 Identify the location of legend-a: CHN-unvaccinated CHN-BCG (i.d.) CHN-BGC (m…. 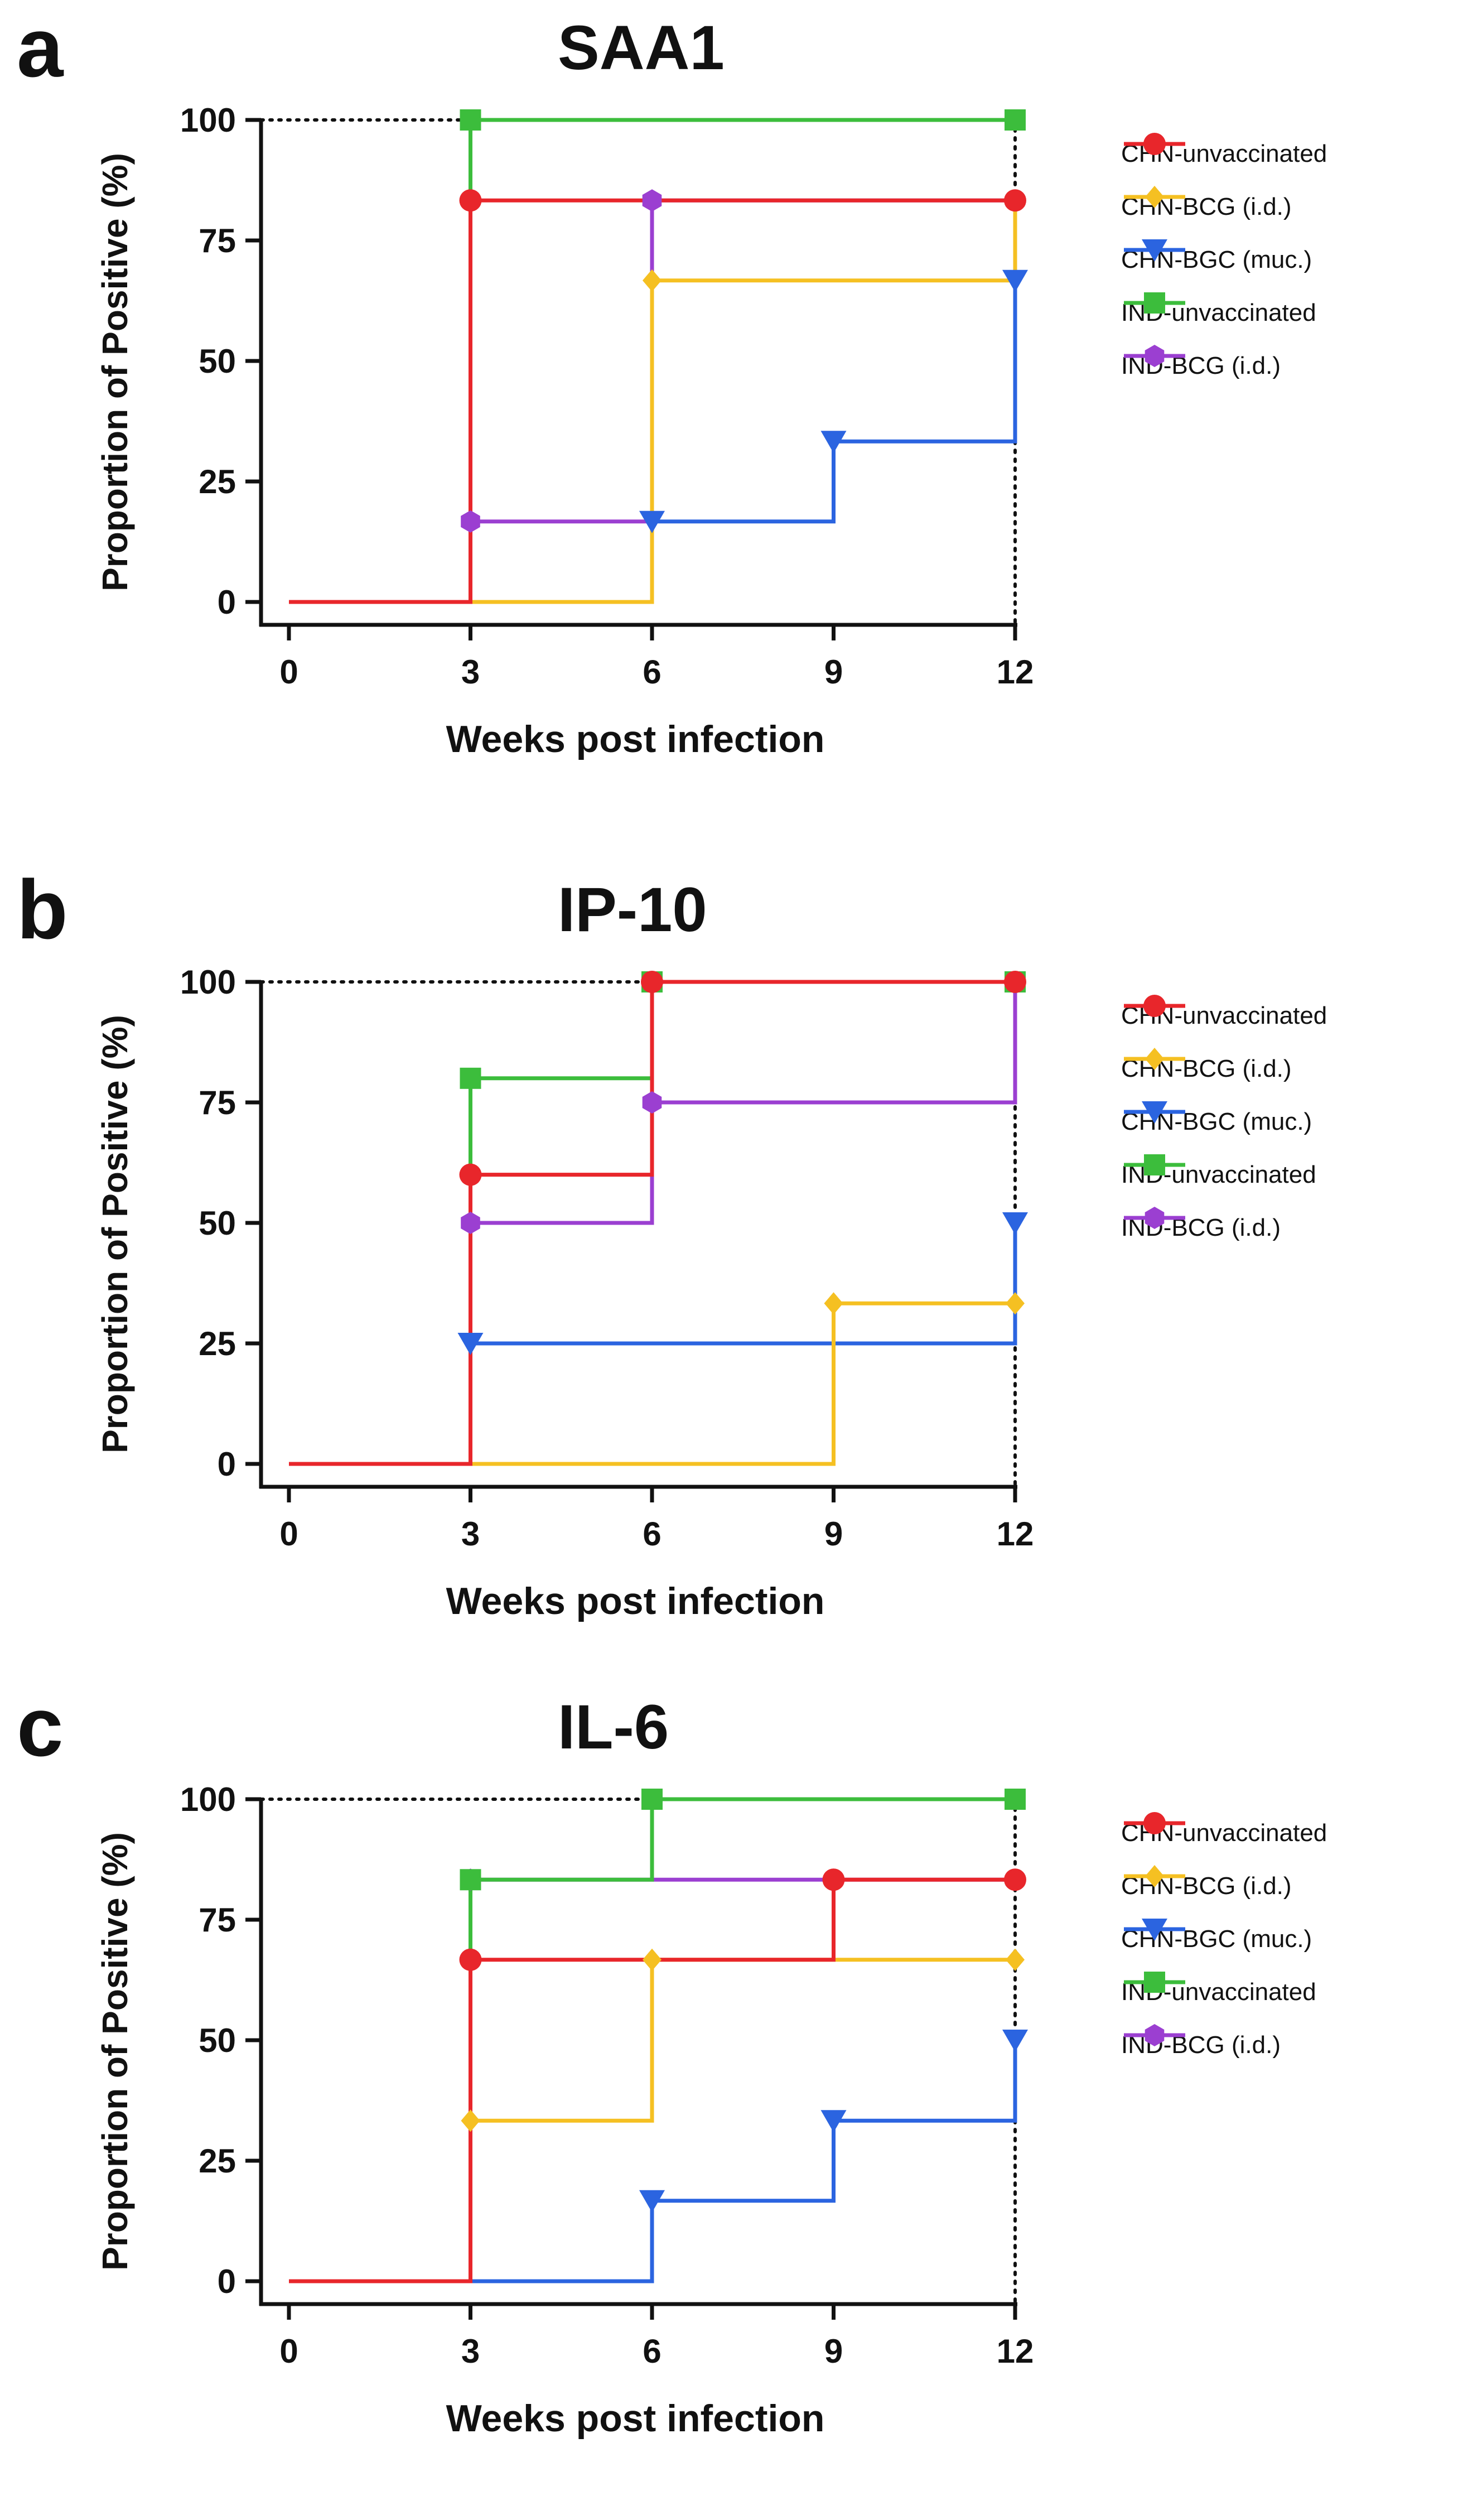
(1224, 259).